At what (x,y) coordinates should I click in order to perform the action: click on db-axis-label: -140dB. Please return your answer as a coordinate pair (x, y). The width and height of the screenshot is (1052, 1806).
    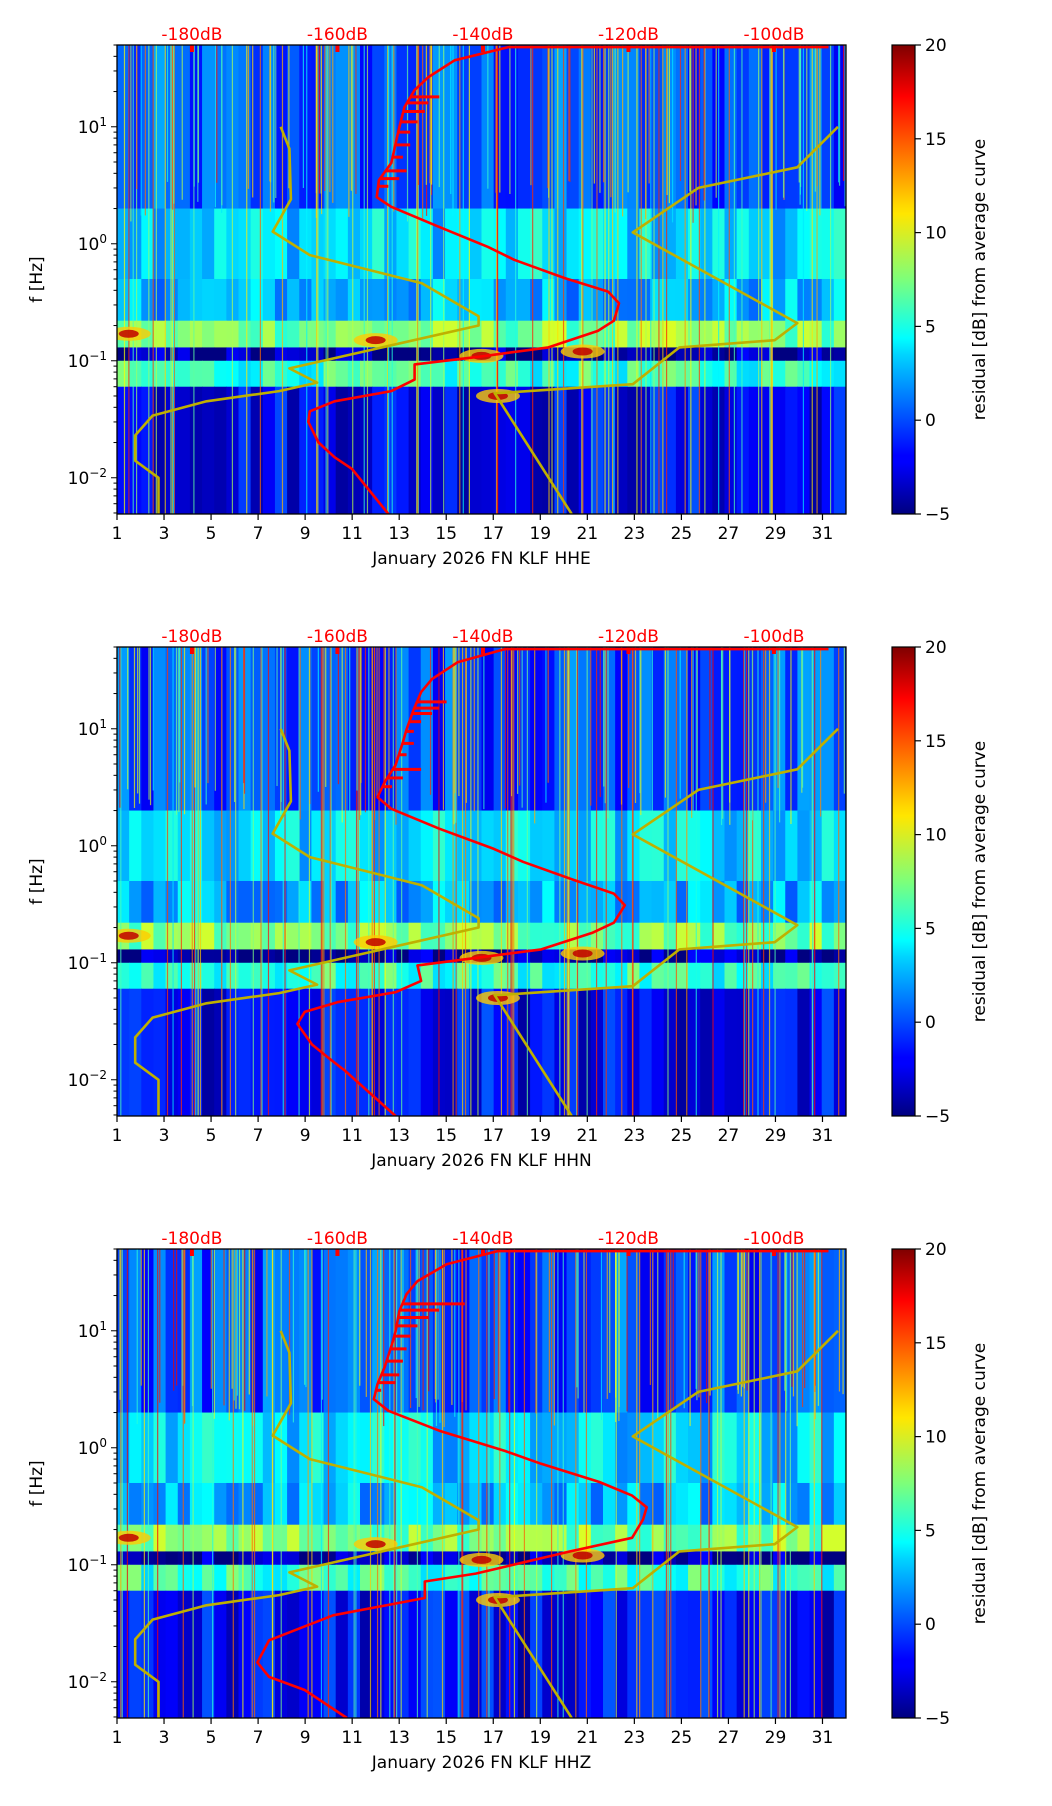
    Looking at the image, I should click on (482, 637).